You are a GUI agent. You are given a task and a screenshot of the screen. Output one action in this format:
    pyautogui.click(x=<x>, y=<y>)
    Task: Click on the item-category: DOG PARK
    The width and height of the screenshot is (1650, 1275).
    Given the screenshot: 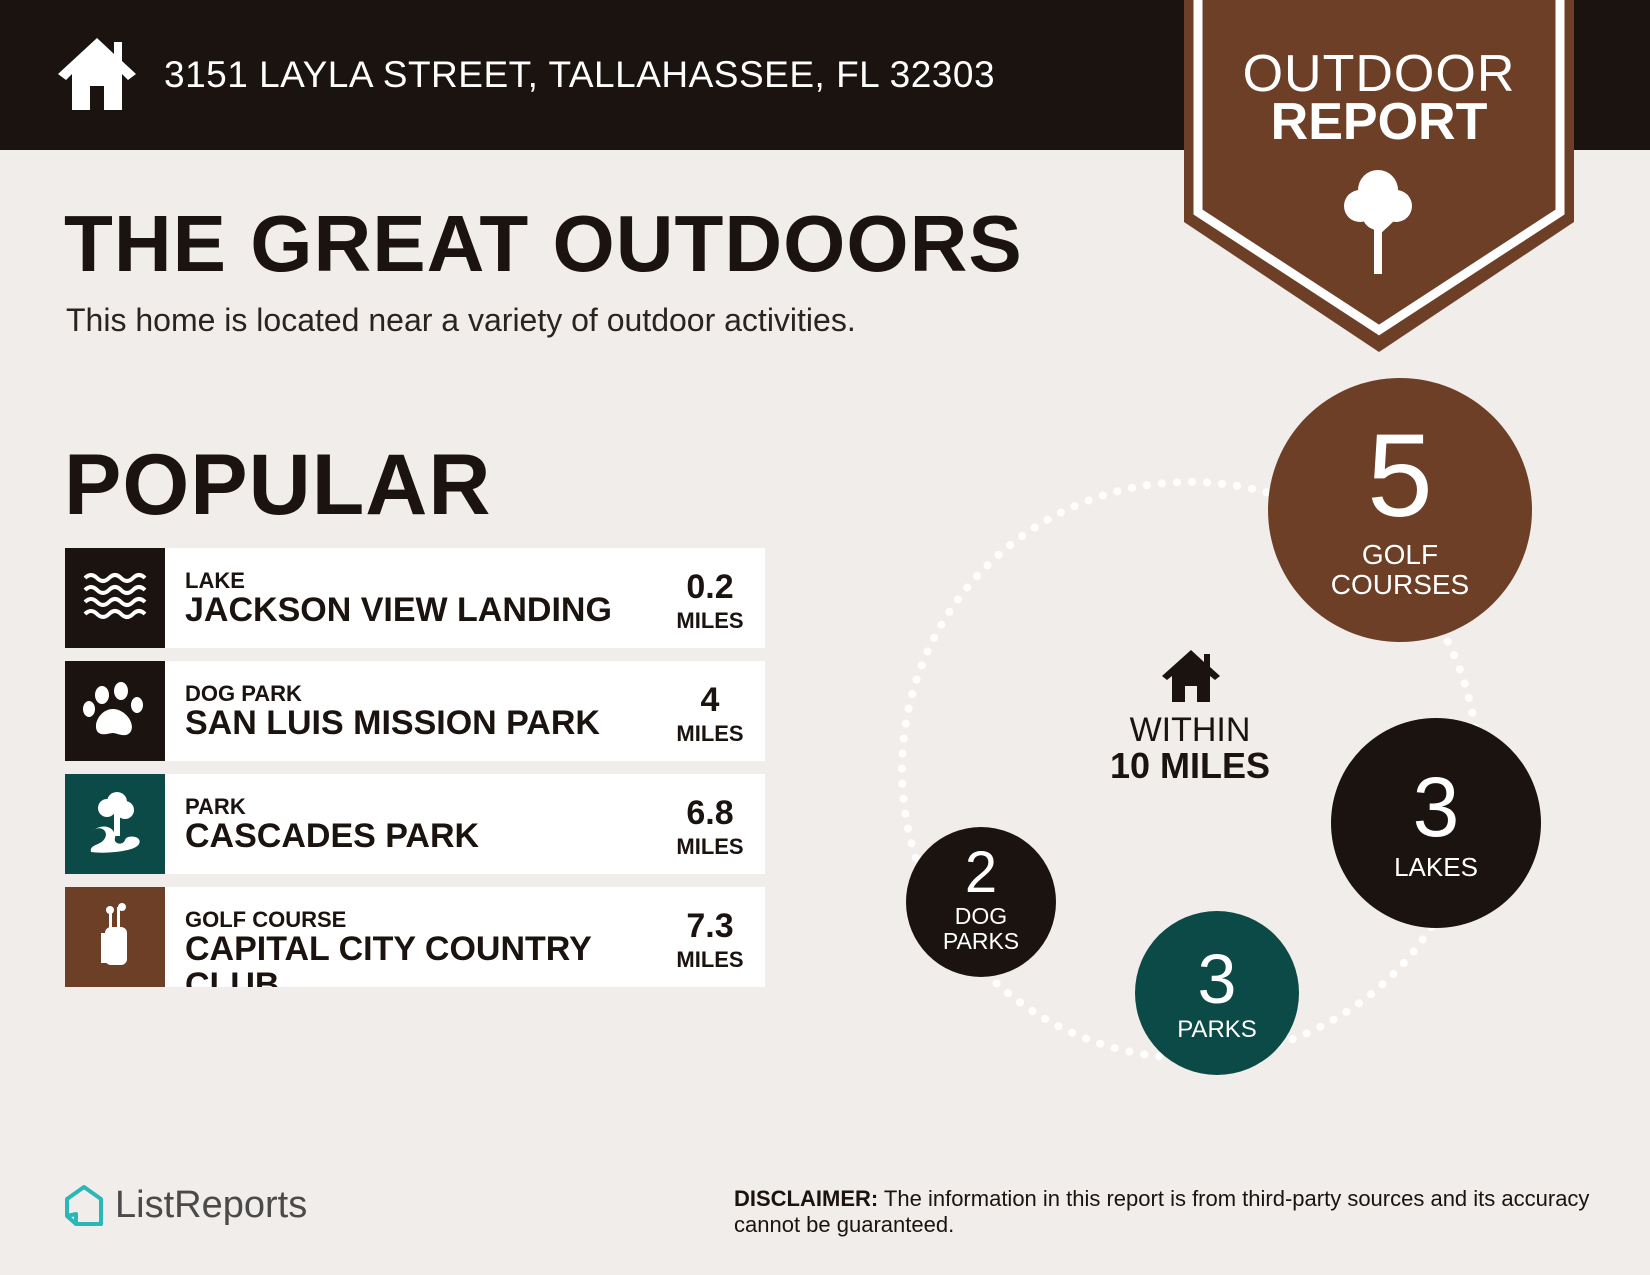 What is the action you would take?
    pyautogui.click(x=243, y=693)
    